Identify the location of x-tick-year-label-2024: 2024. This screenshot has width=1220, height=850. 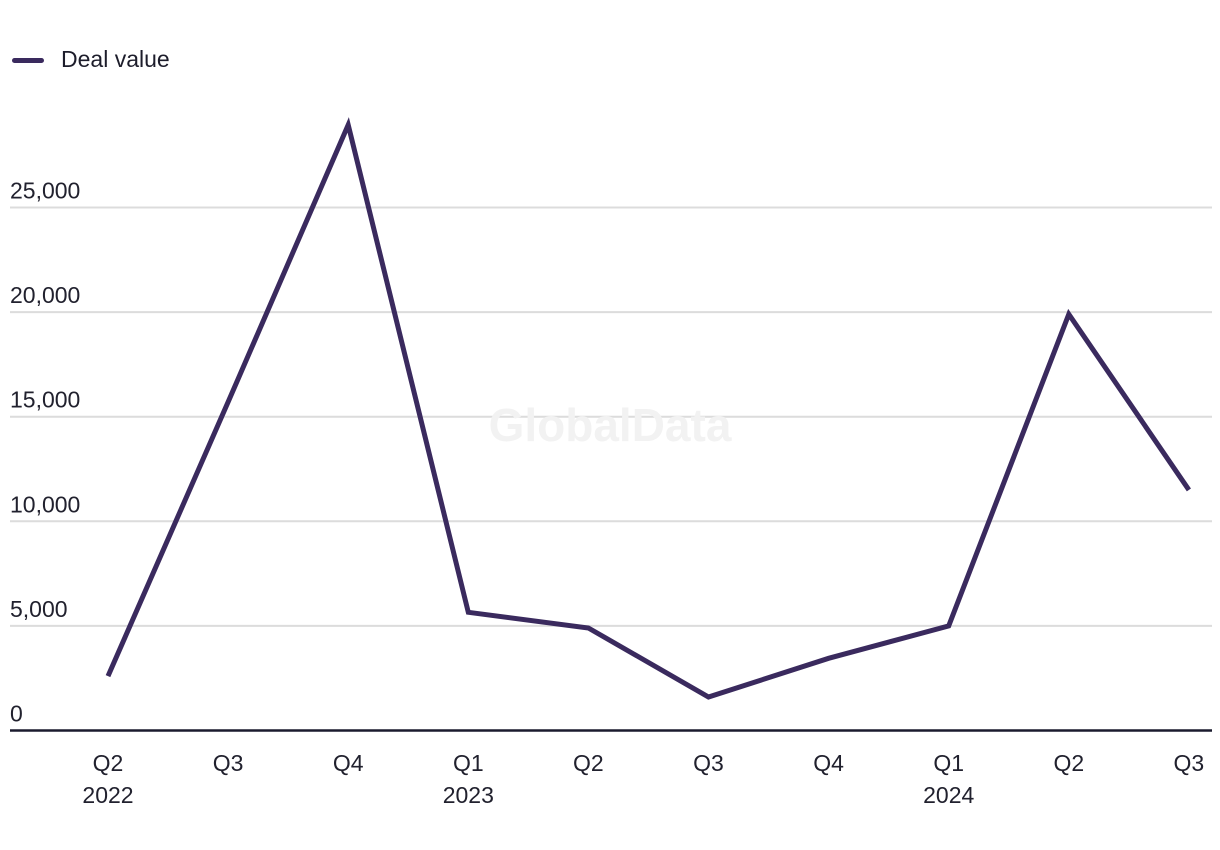
(948, 795).